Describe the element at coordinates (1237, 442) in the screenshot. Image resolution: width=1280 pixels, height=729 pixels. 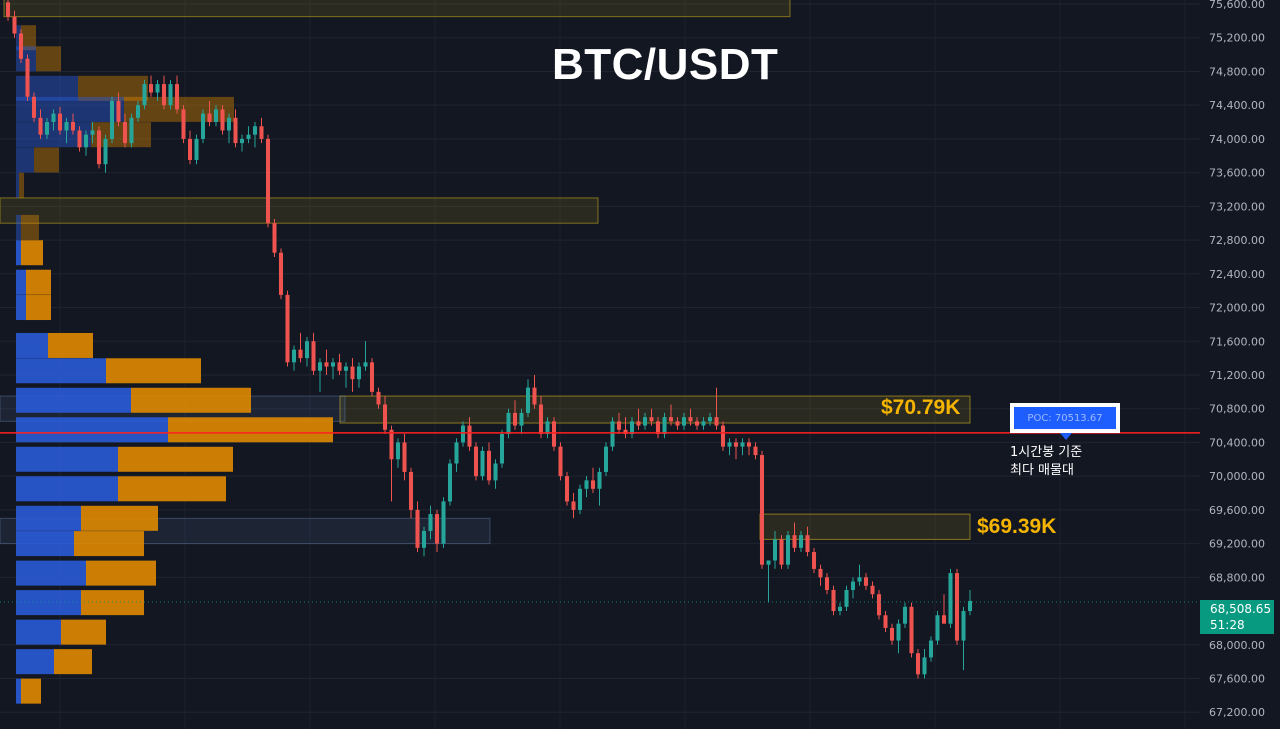
I see `y-tick-13: 70,400.00` at that location.